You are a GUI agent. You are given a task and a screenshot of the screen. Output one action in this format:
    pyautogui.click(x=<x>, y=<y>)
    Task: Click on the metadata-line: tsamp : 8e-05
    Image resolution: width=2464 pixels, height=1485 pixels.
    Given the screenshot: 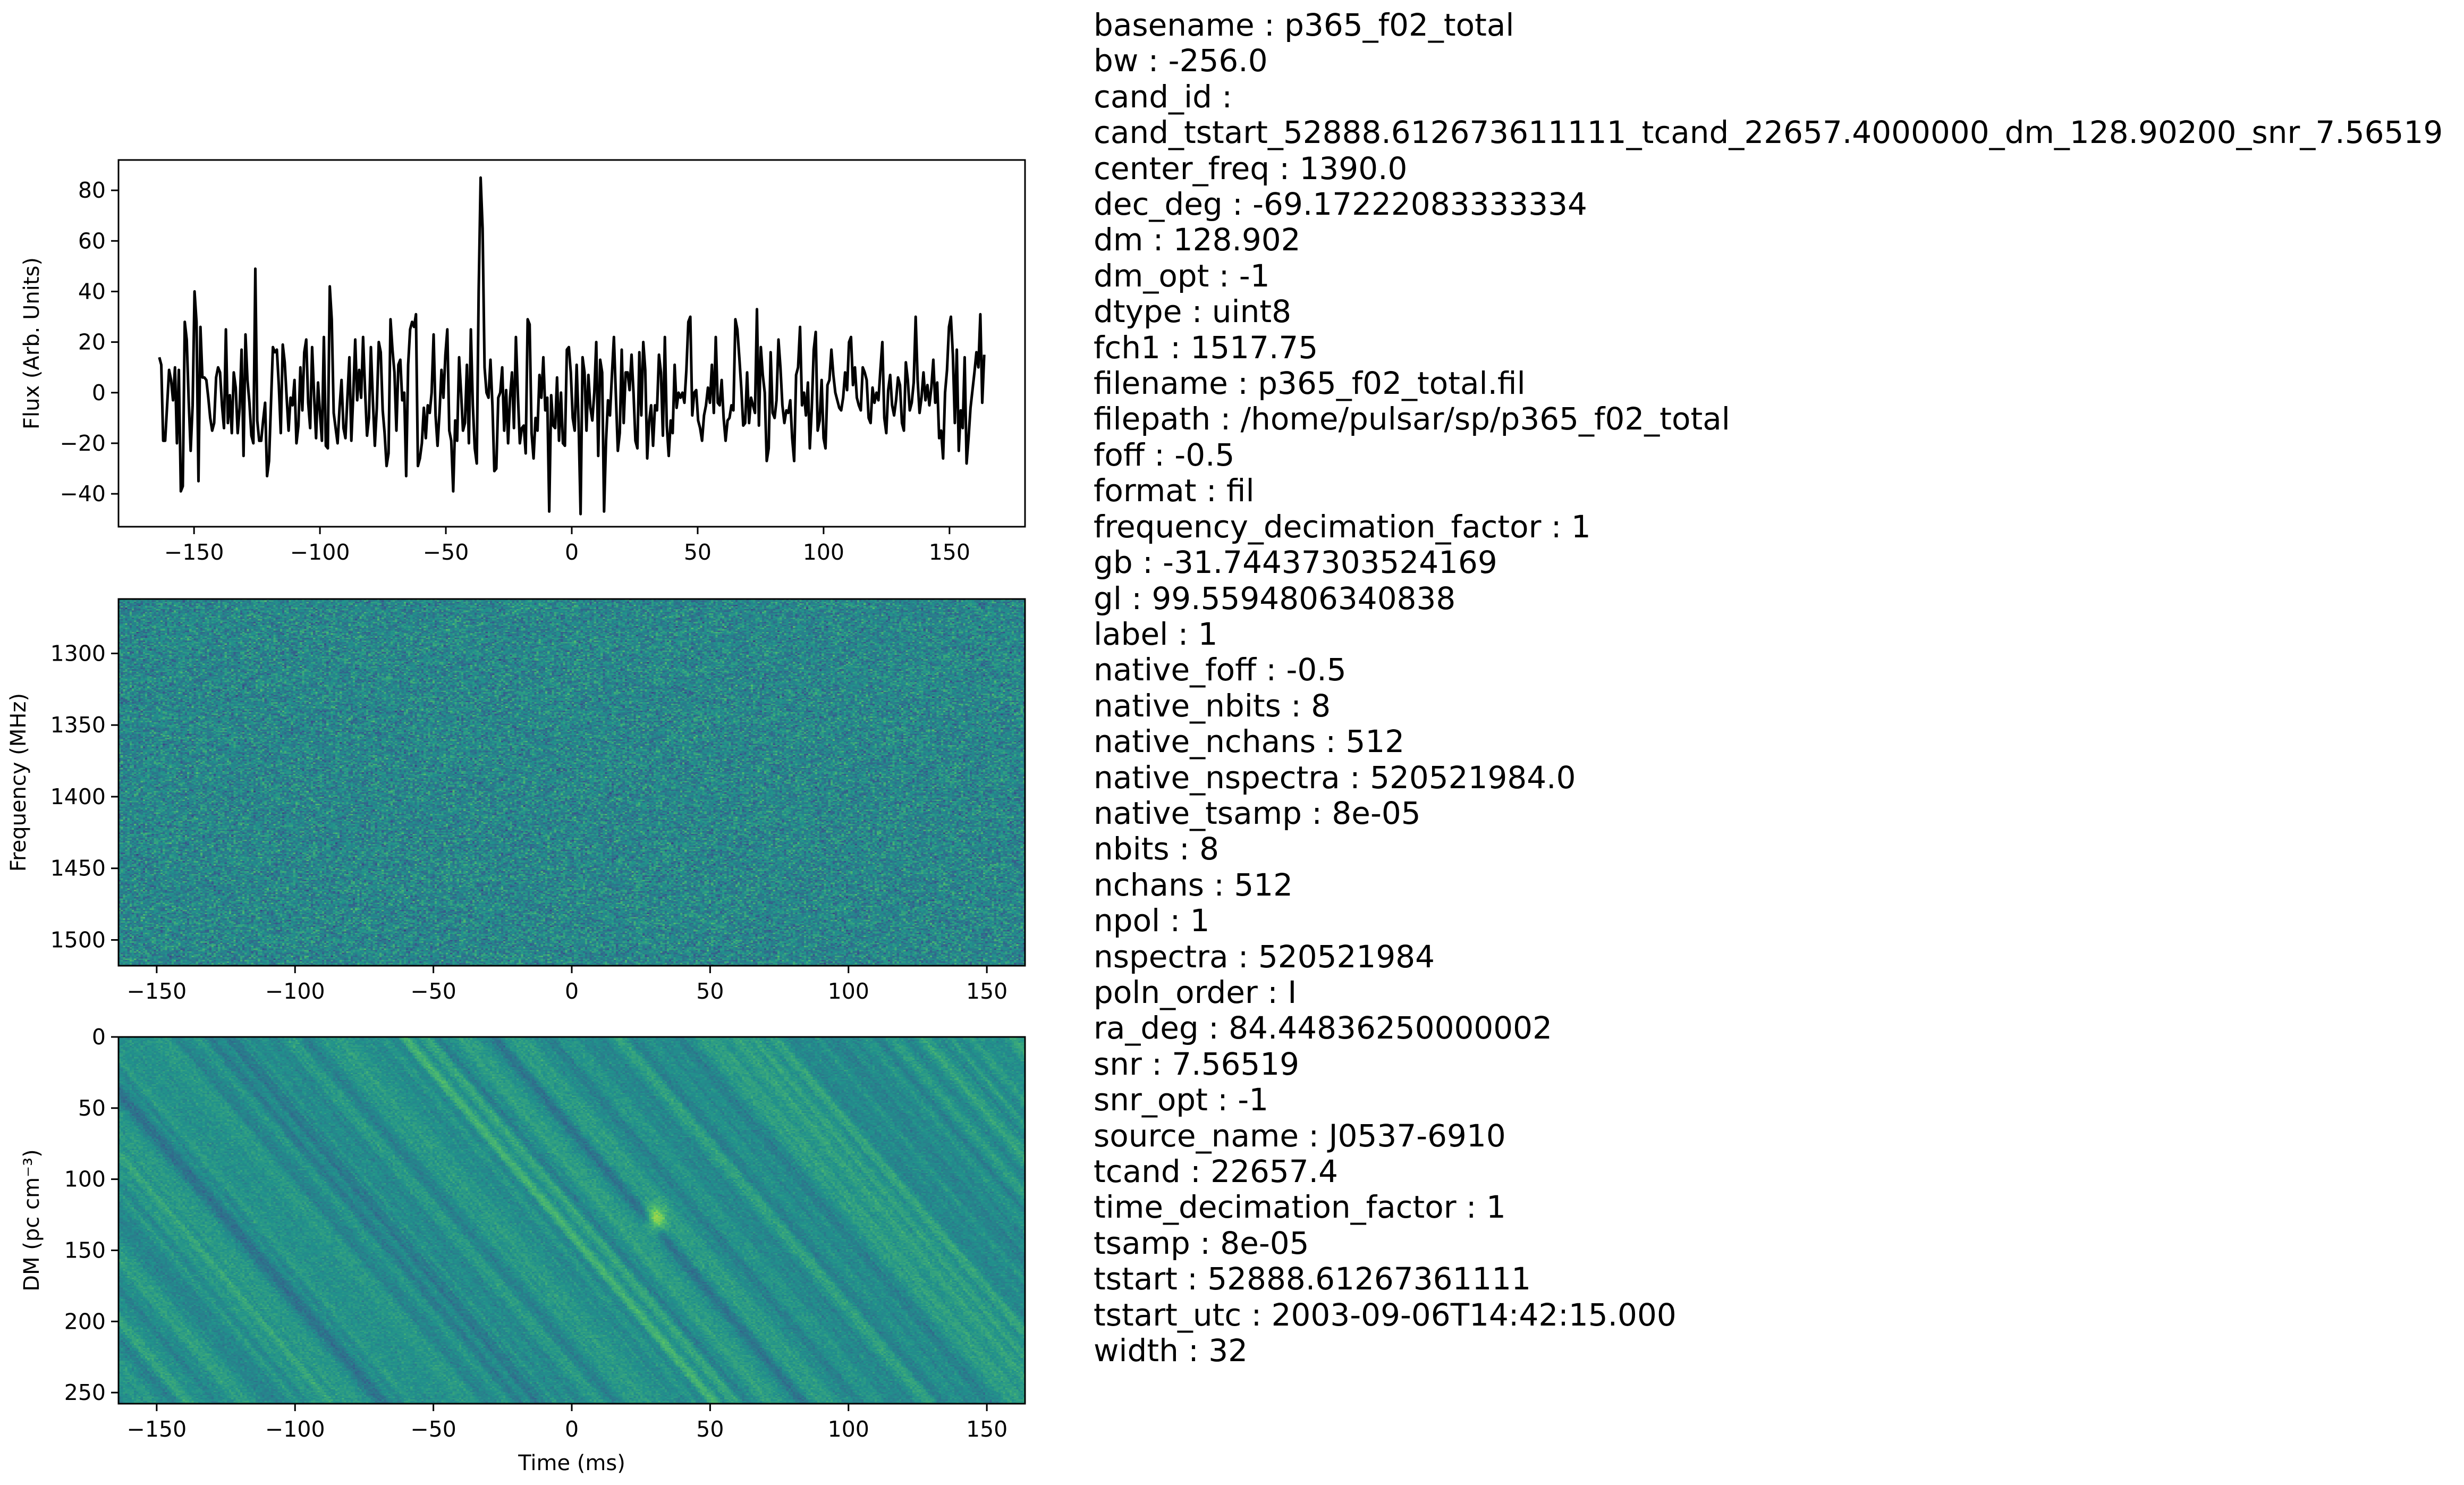 What is the action you would take?
    pyautogui.click(x=1201, y=1243)
    